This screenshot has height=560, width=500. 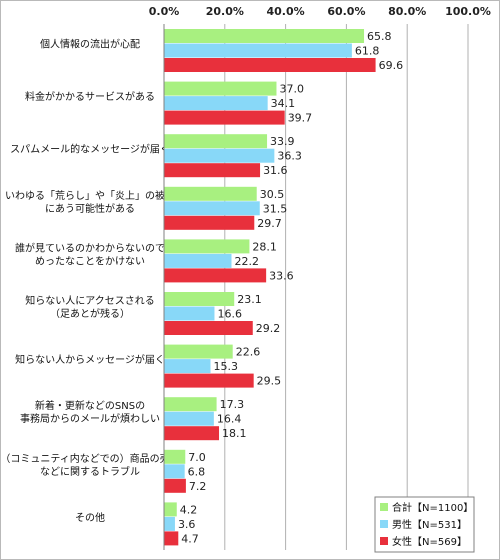 What do you see at coordinates (269, 381) in the screenshot?
I see `data-label: 29.5` at bounding box center [269, 381].